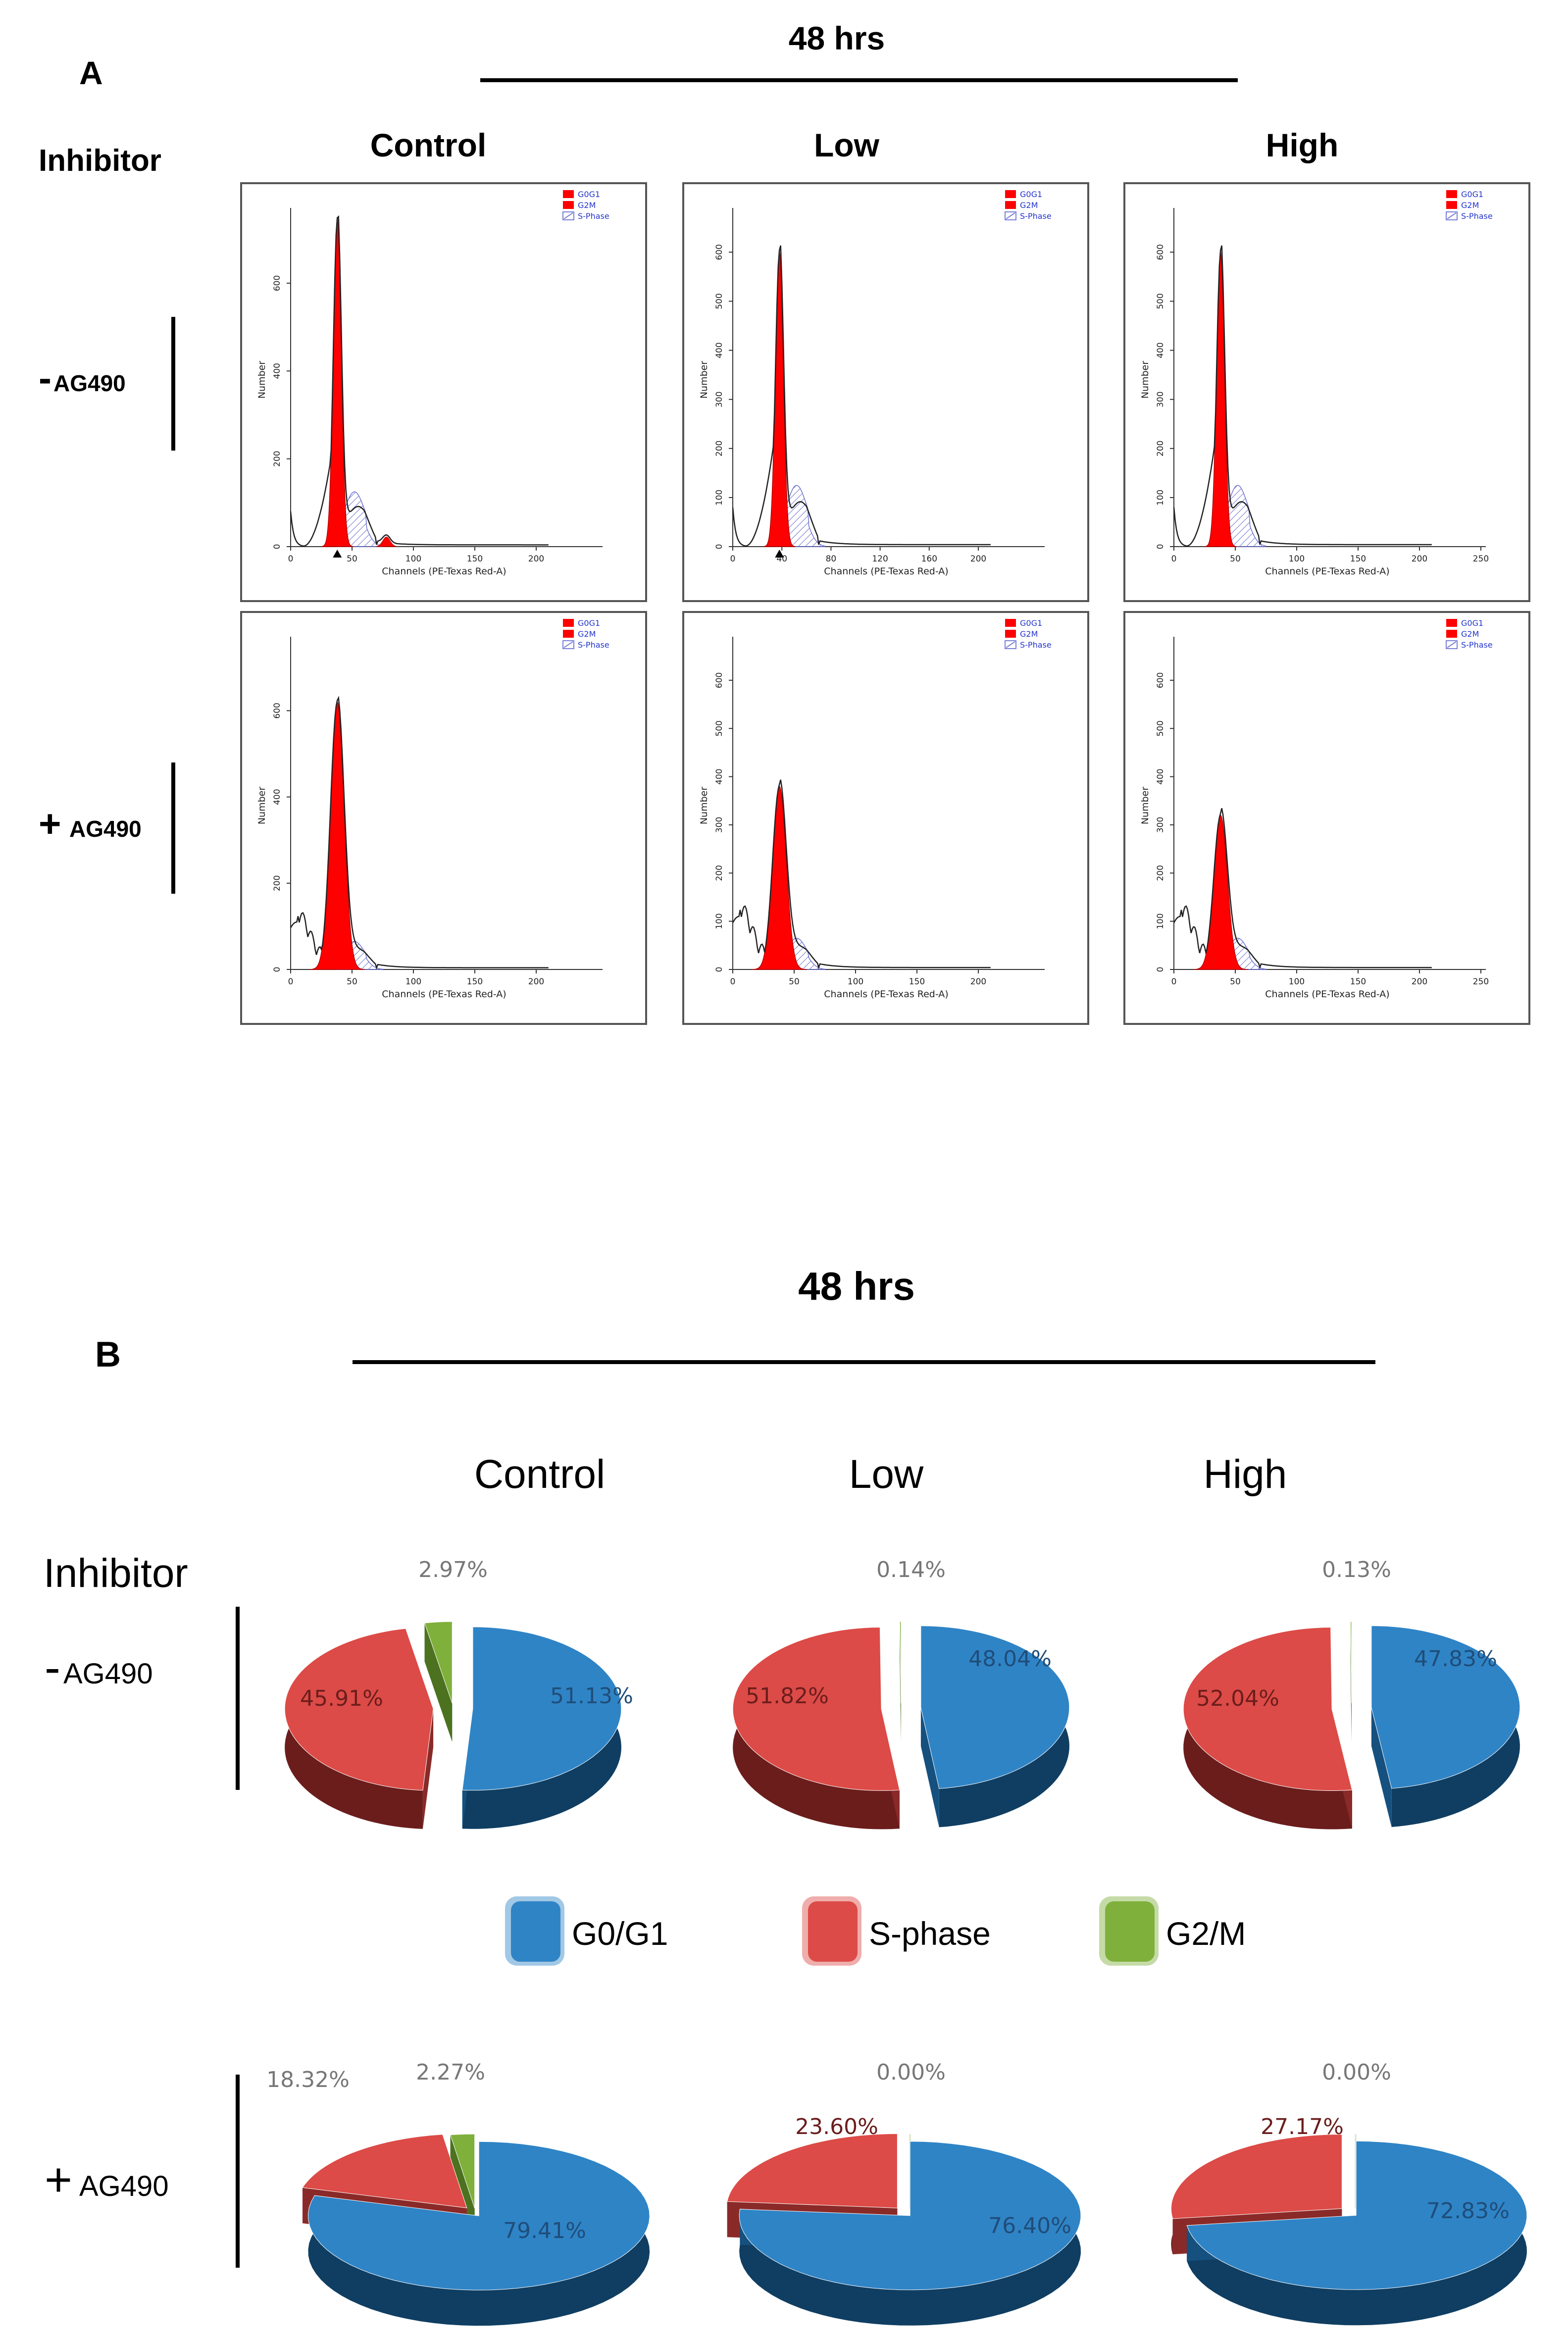 The width and height of the screenshot is (1568, 2339). Describe the element at coordinates (386, 541) in the screenshot. I see `g2m-peak` at that location.